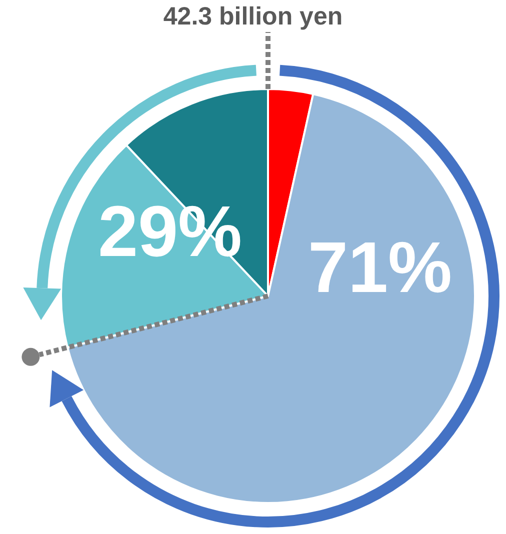 The image size is (506, 534). Describe the element at coordinates (380, 268) in the screenshot. I see `text: 71%` at that location.